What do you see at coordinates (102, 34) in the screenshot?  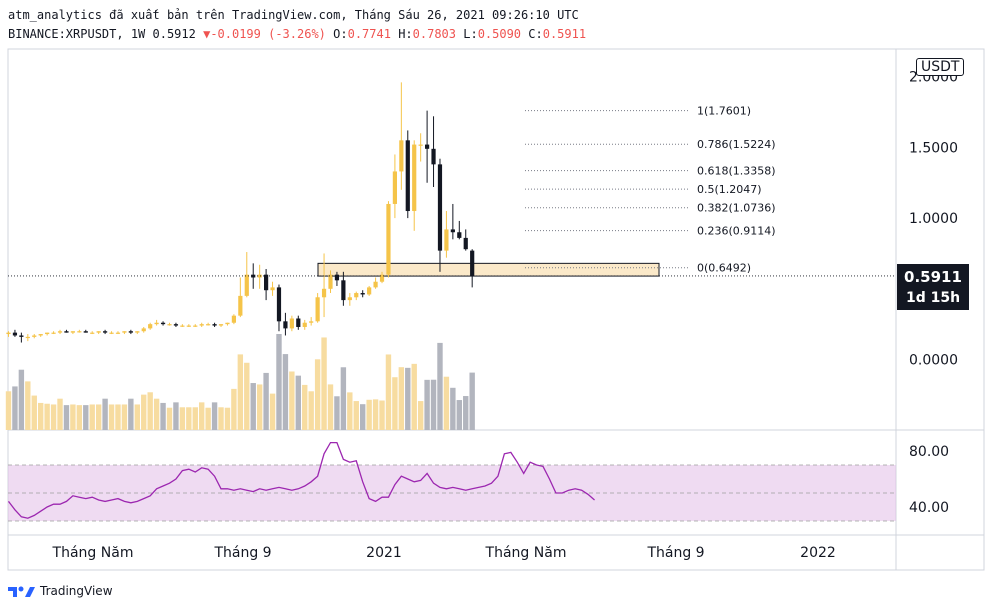 I see `symbol-label: BINANCE:XRPUSDT, 1W 0.5912` at bounding box center [102, 34].